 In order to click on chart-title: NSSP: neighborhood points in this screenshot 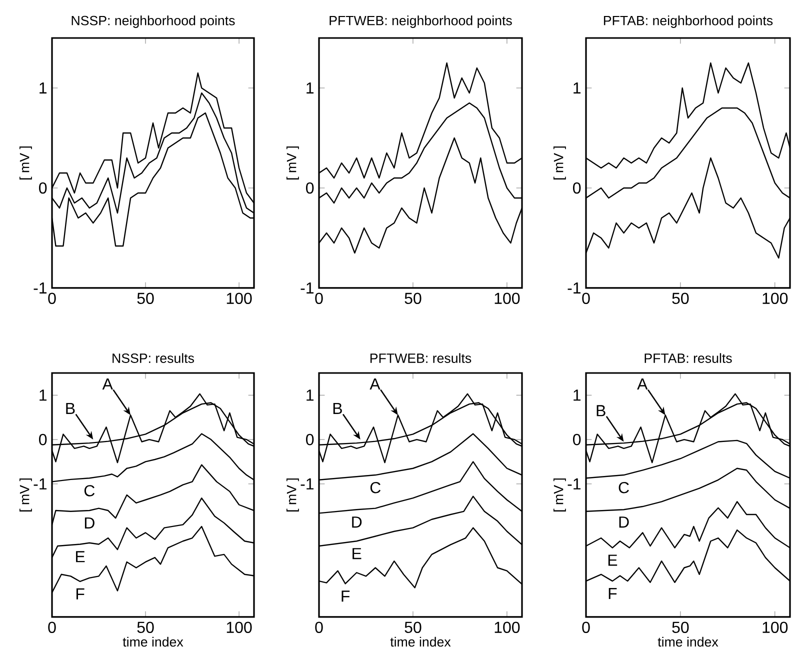, I will do `click(153, 22)`.